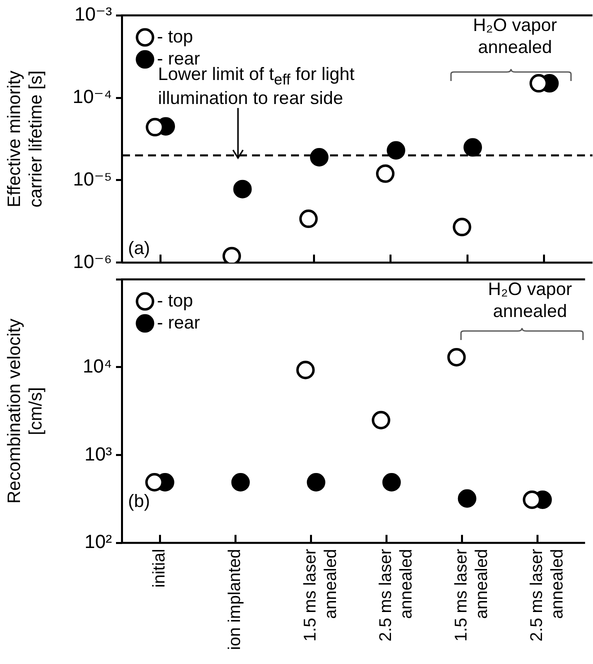  Describe the element at coordinates (139, 248) in the screenshot. I see `annotation: (a)` at that location.